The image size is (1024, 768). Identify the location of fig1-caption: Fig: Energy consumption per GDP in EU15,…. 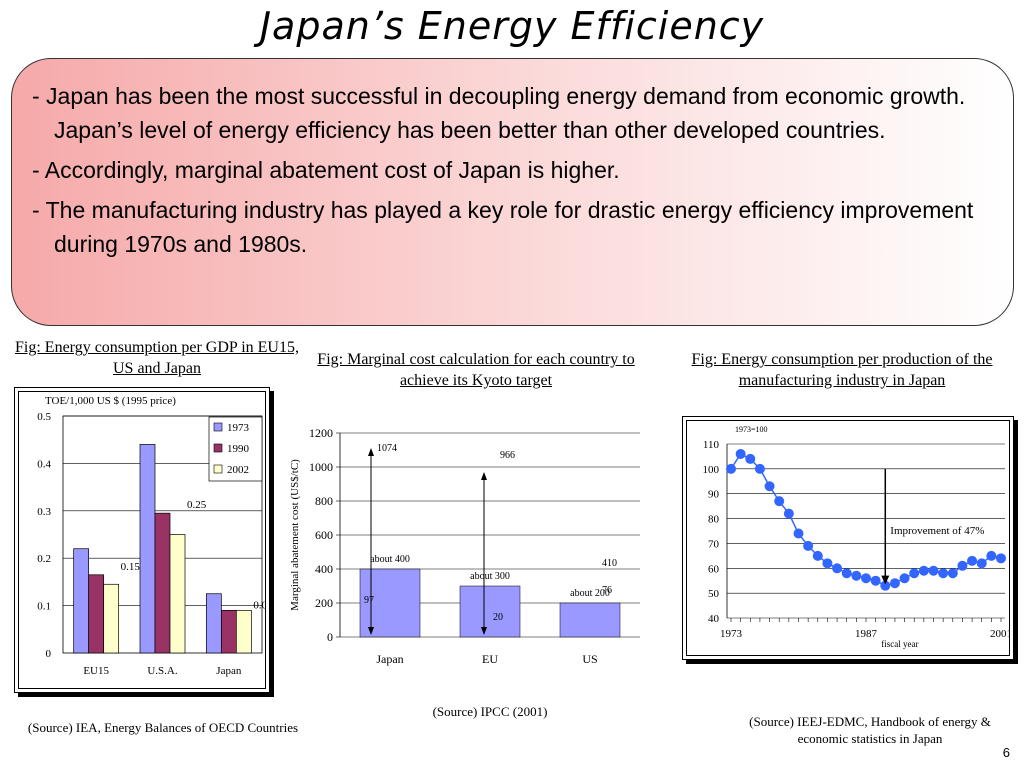
(157, 358).